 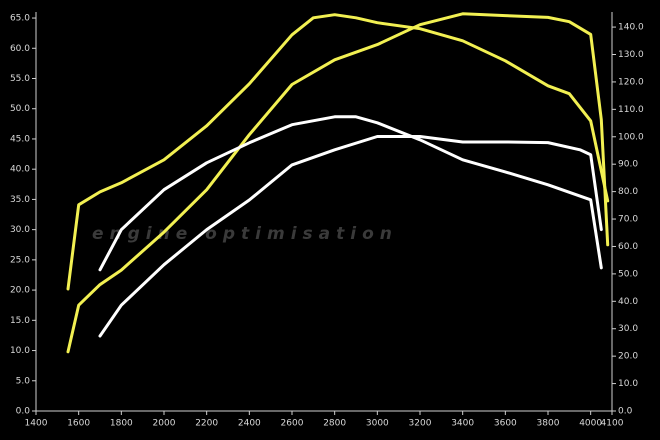 I want to click on y-tick-label: 50.0, so click(x=20, y=109).